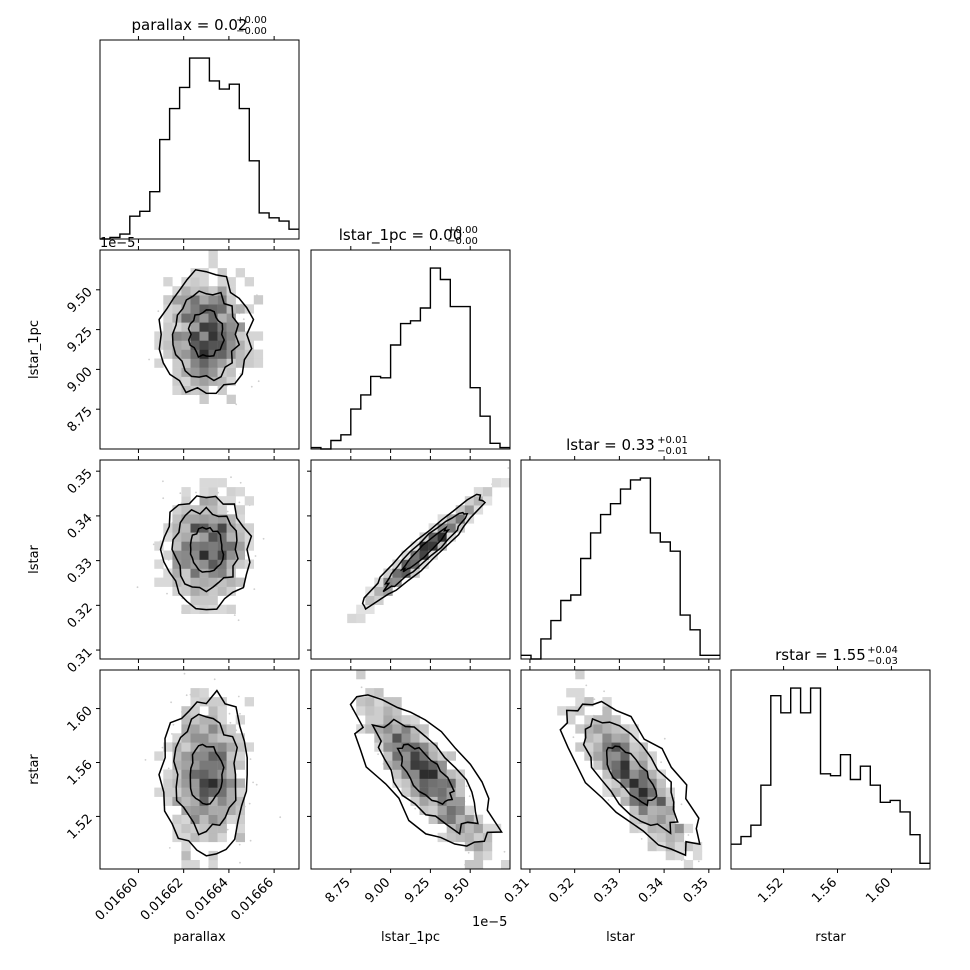 This screenshot has height=970, width=970. Describe the element at coordinates (830, 775) in the screenshot. I see `histogram-rstar` at that location.